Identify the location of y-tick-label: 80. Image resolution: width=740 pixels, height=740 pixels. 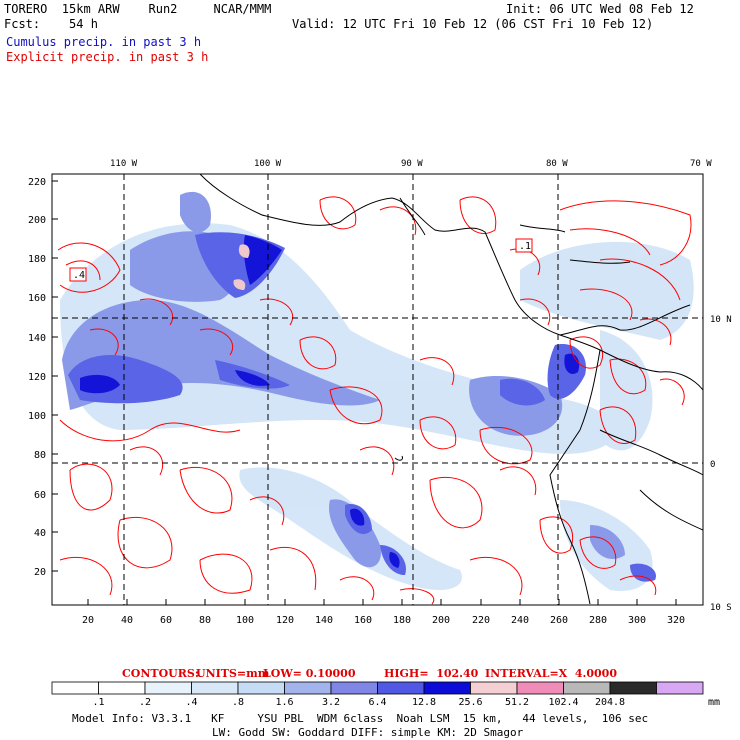
(40, 455).